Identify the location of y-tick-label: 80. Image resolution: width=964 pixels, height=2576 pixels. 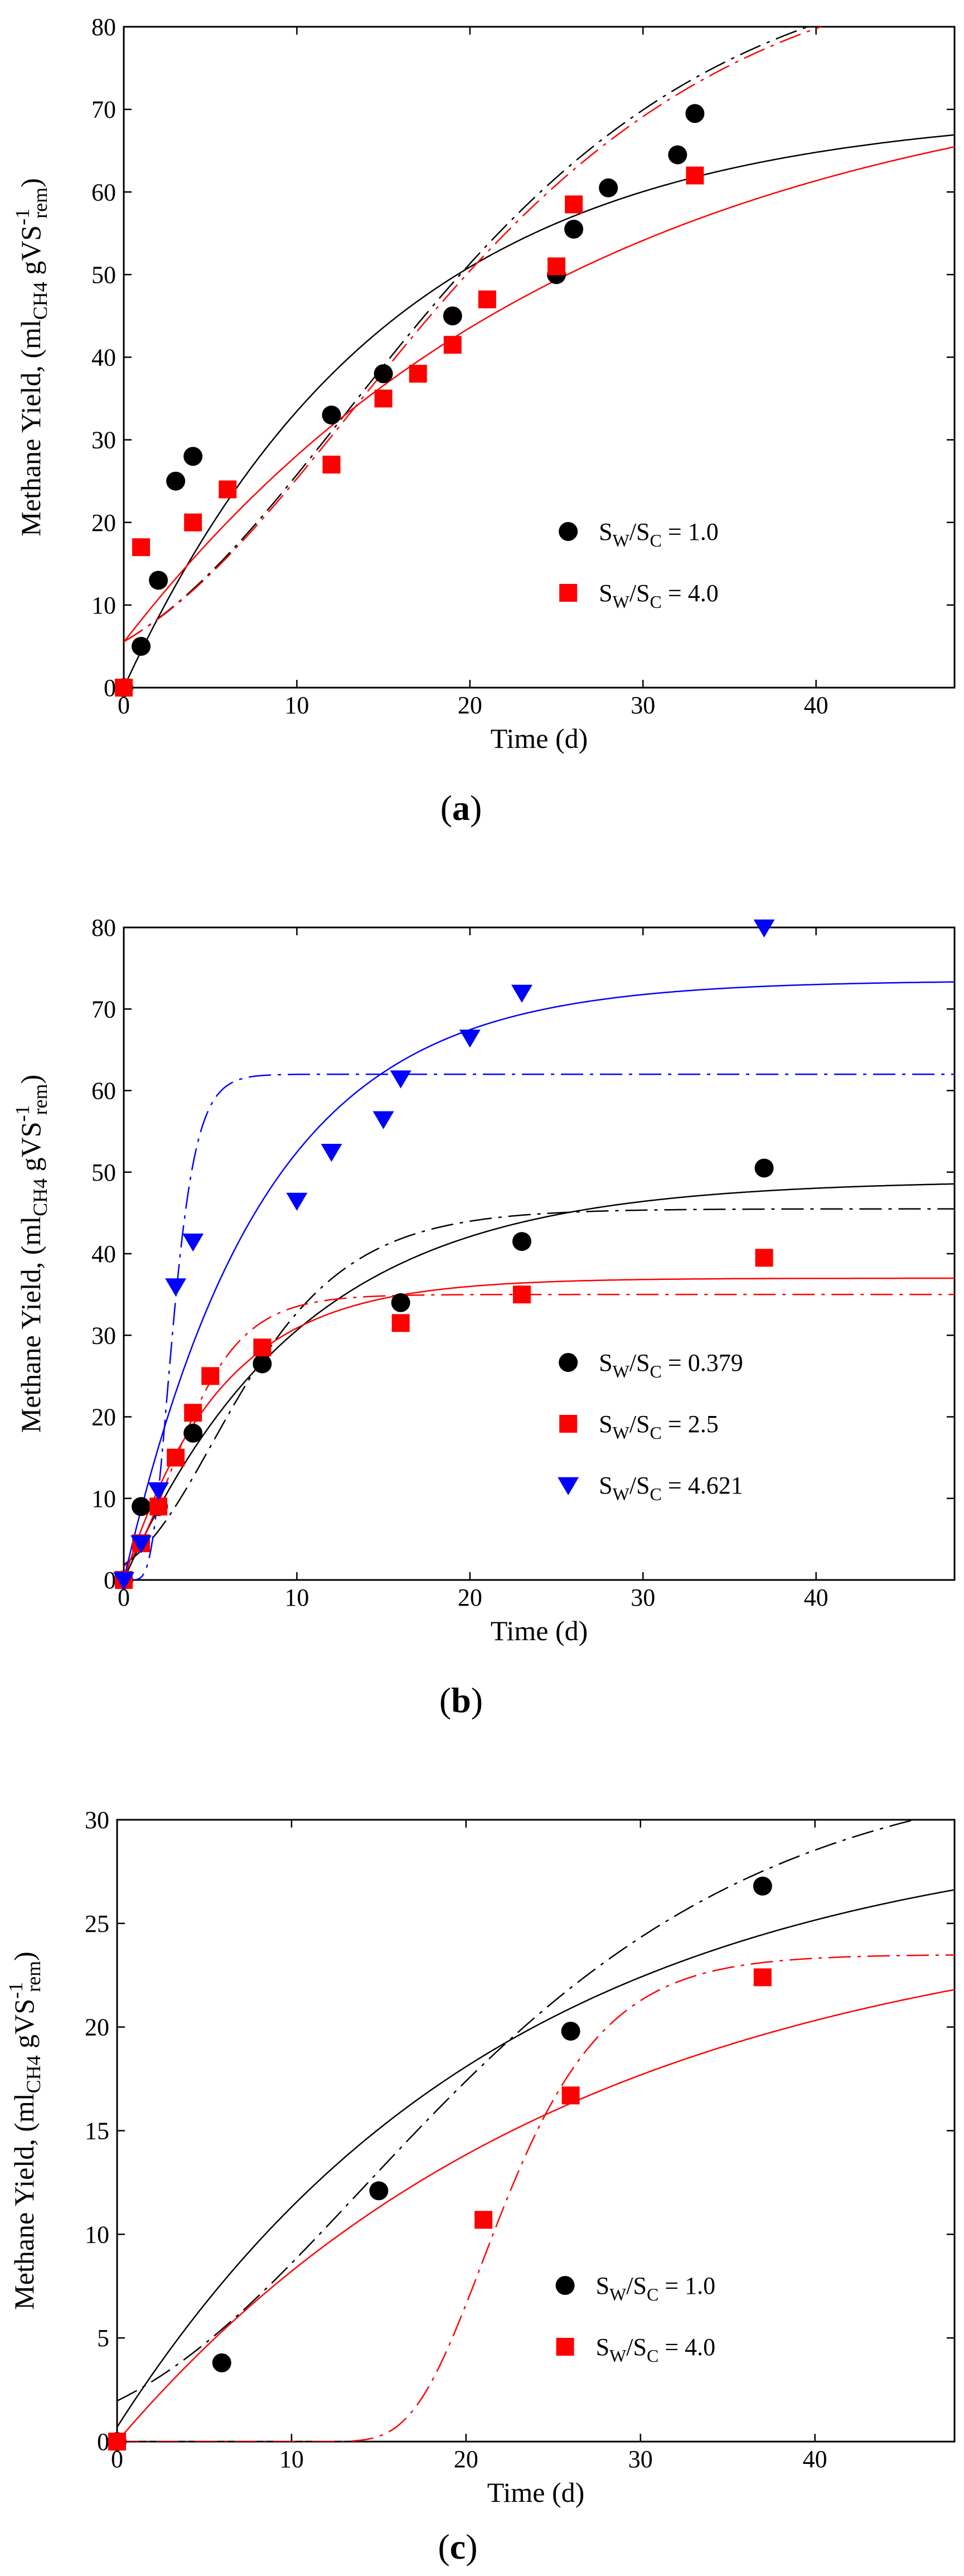
(103, 928).